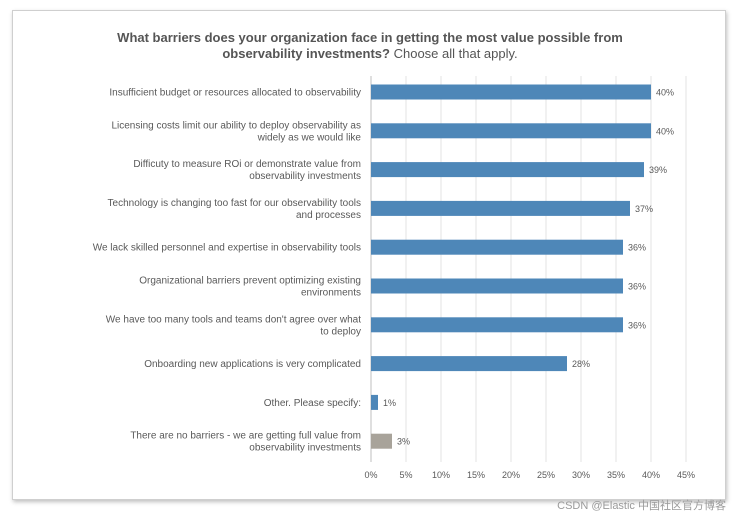 This screenshot has height=519, width=740. What do you see at coordinates (331, 293) in the screenshot?
I see `category-label-5-line-1: environments` at bounding box center [331, 293].